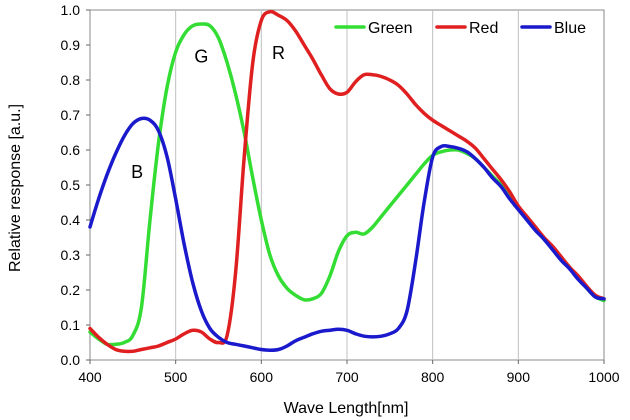  Describe the element at coordinates (262, 377) in the screenshot. I see `x-tick-label: 600` at that location.